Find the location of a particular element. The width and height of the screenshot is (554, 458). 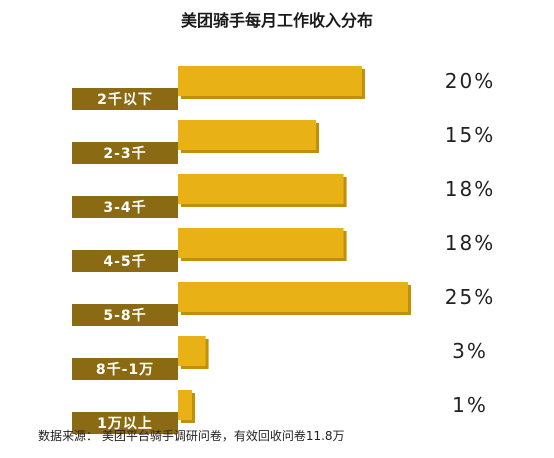

category-label: 1万以上 is located at coordinates (125, 424).